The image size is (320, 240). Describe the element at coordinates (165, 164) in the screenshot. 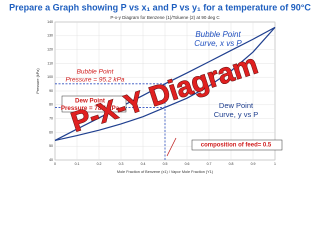

I see `x-tick-label: 0.5` at that location.